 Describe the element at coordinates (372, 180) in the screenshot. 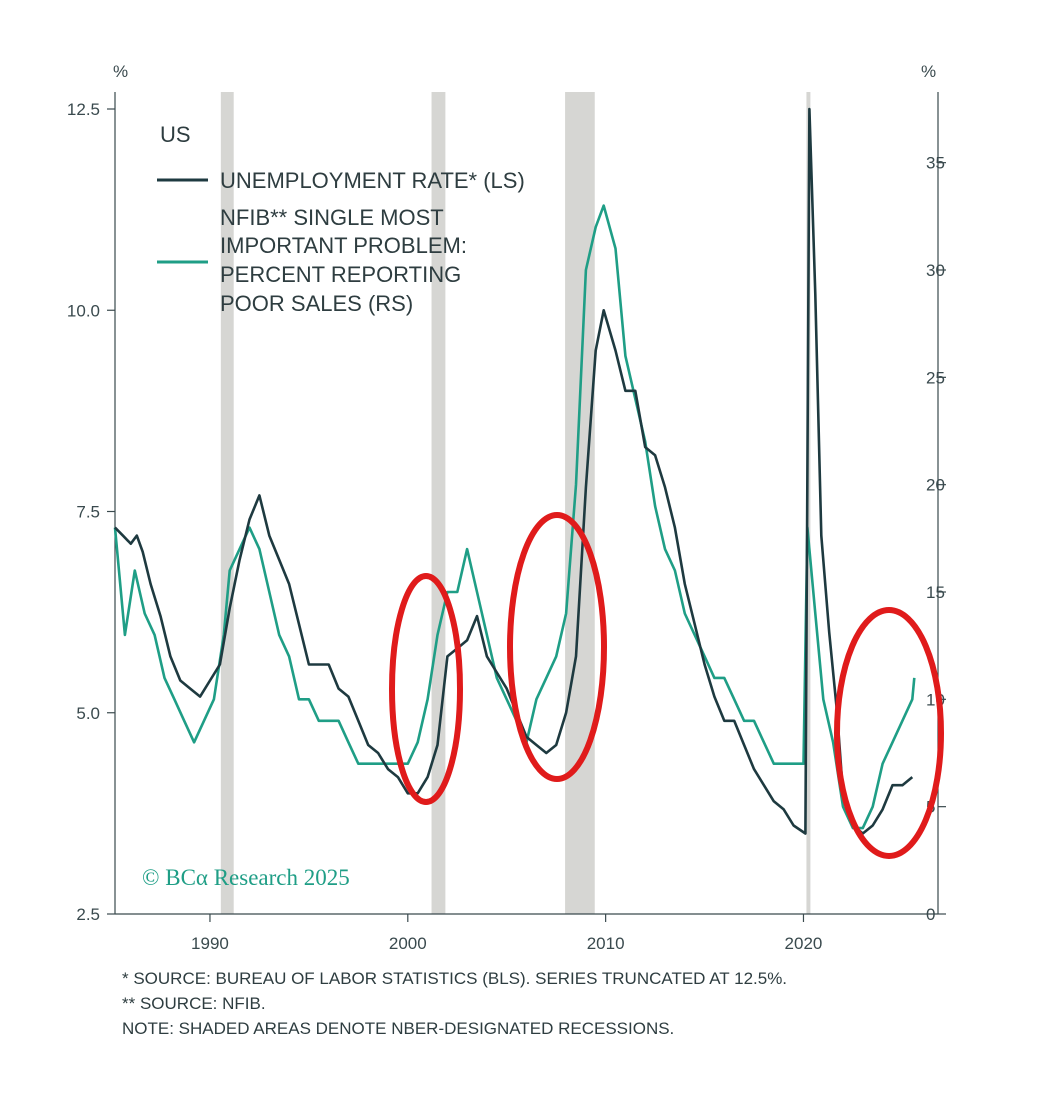

I see `legend-label-unemployment: UNEMPLOYMENT RATE* (LS)` at that location.